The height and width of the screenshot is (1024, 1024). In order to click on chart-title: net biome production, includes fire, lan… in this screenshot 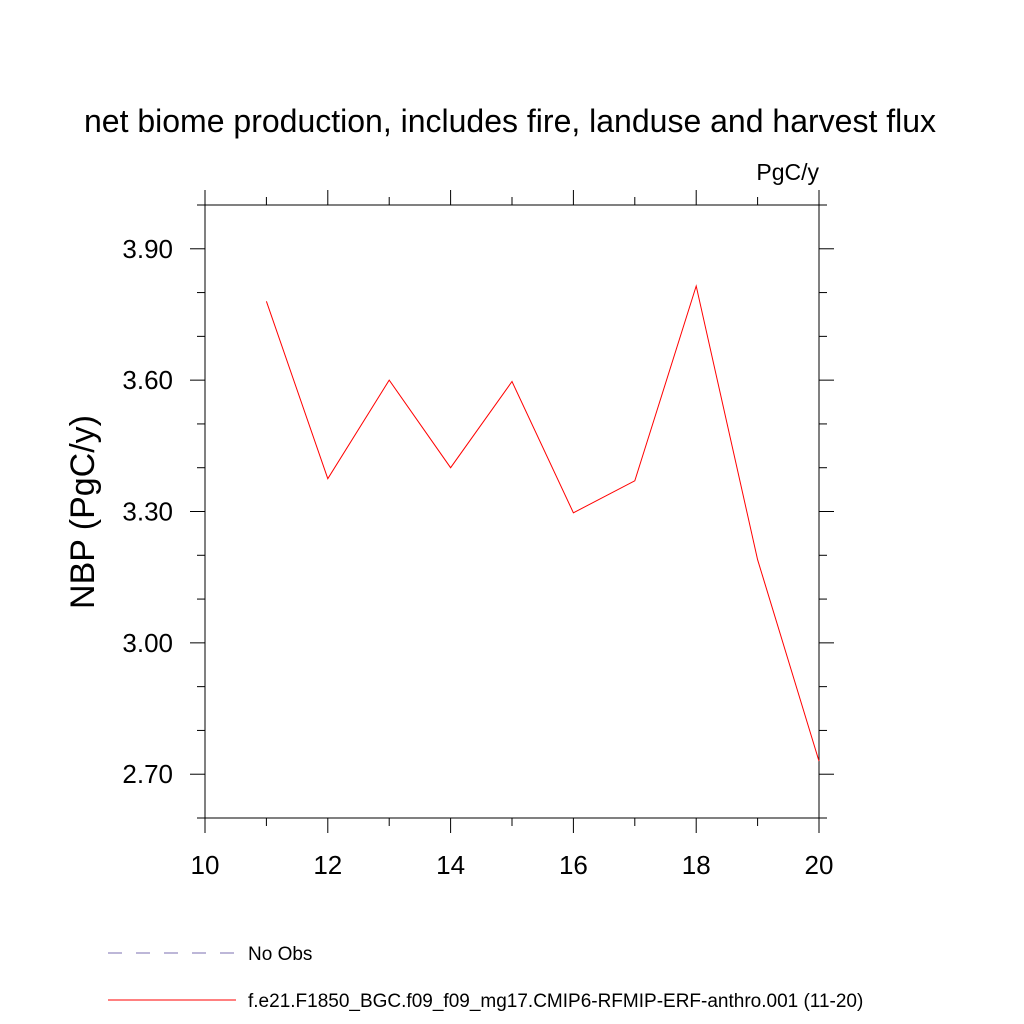, I will do `click(510, 121)`.